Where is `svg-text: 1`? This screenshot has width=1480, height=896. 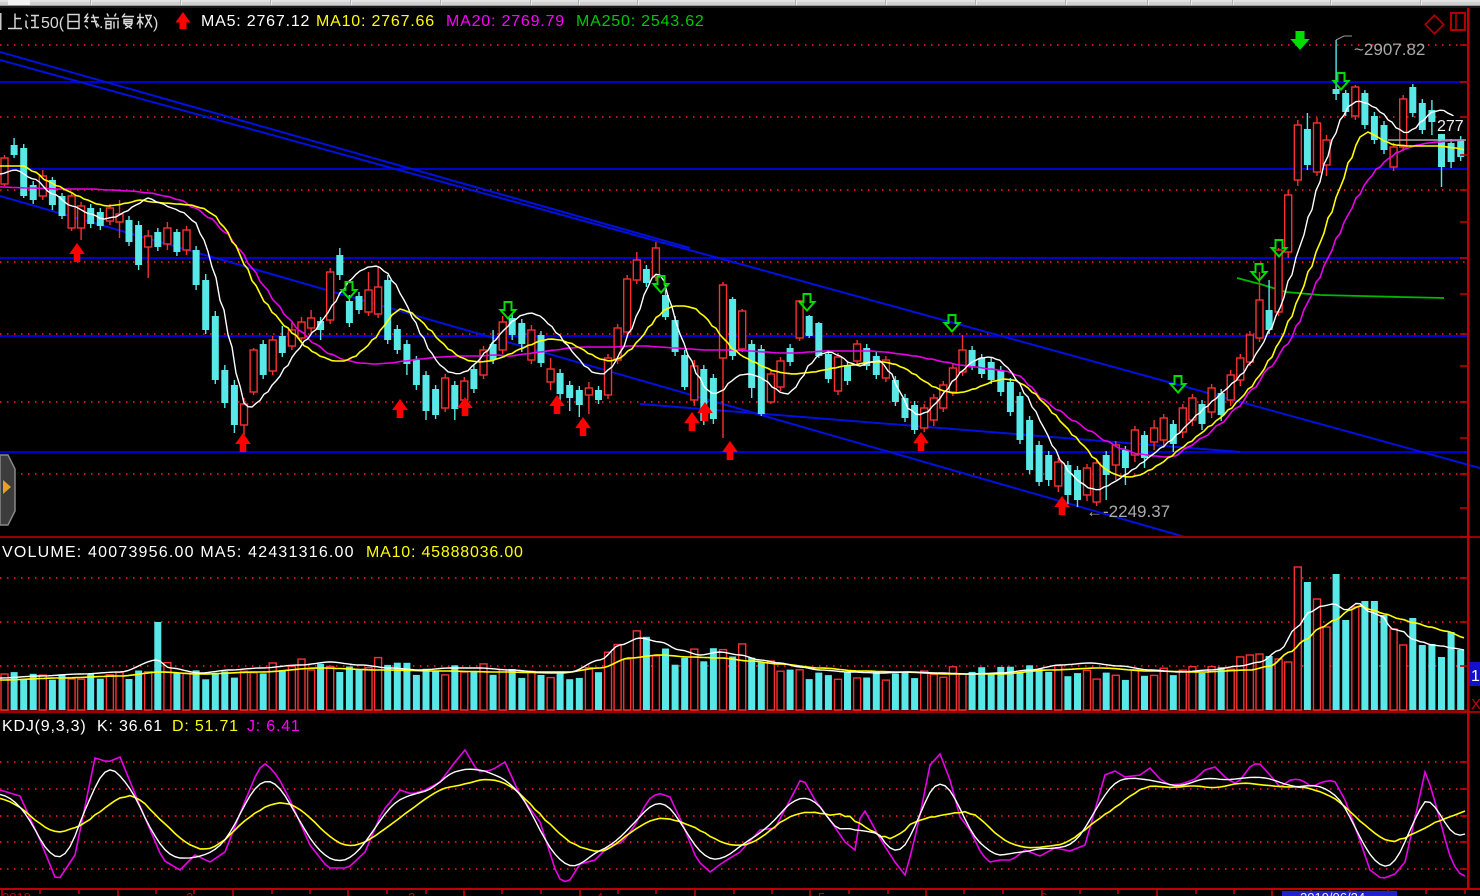 svg-text: 1 is located at coordinates (1475, 676).